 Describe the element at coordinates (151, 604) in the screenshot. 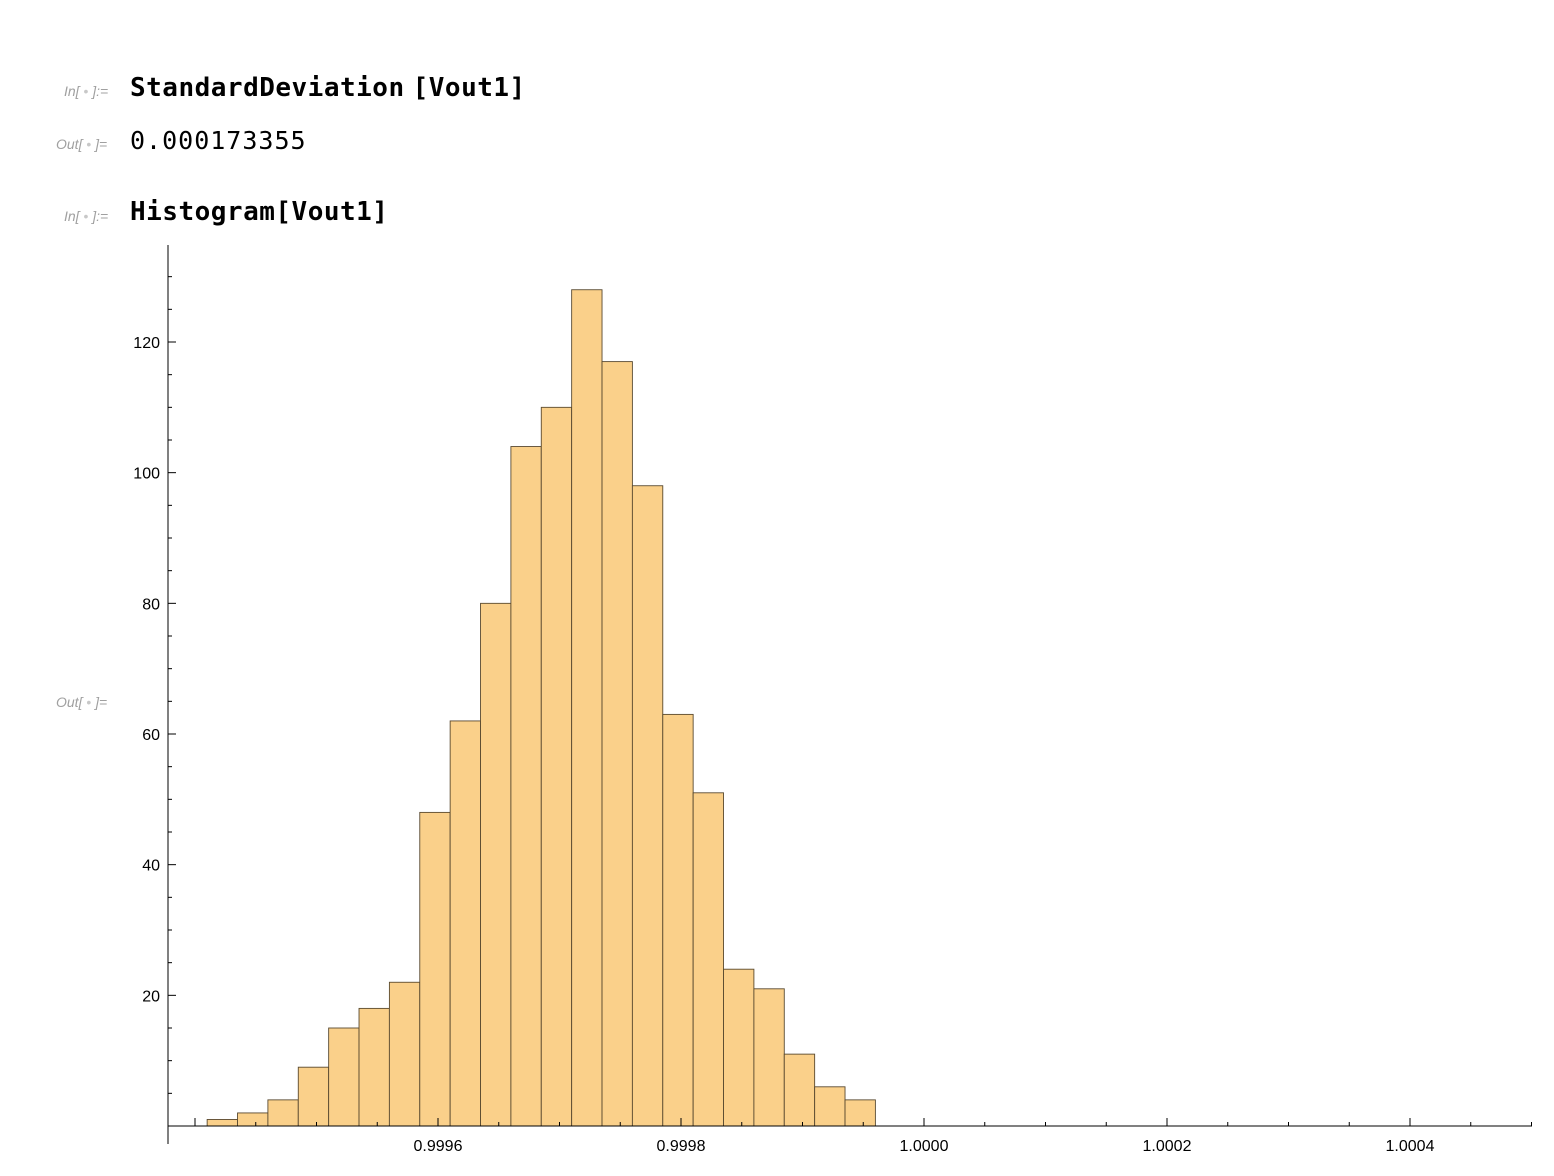

I see `y-tick-label: 80` at that location.